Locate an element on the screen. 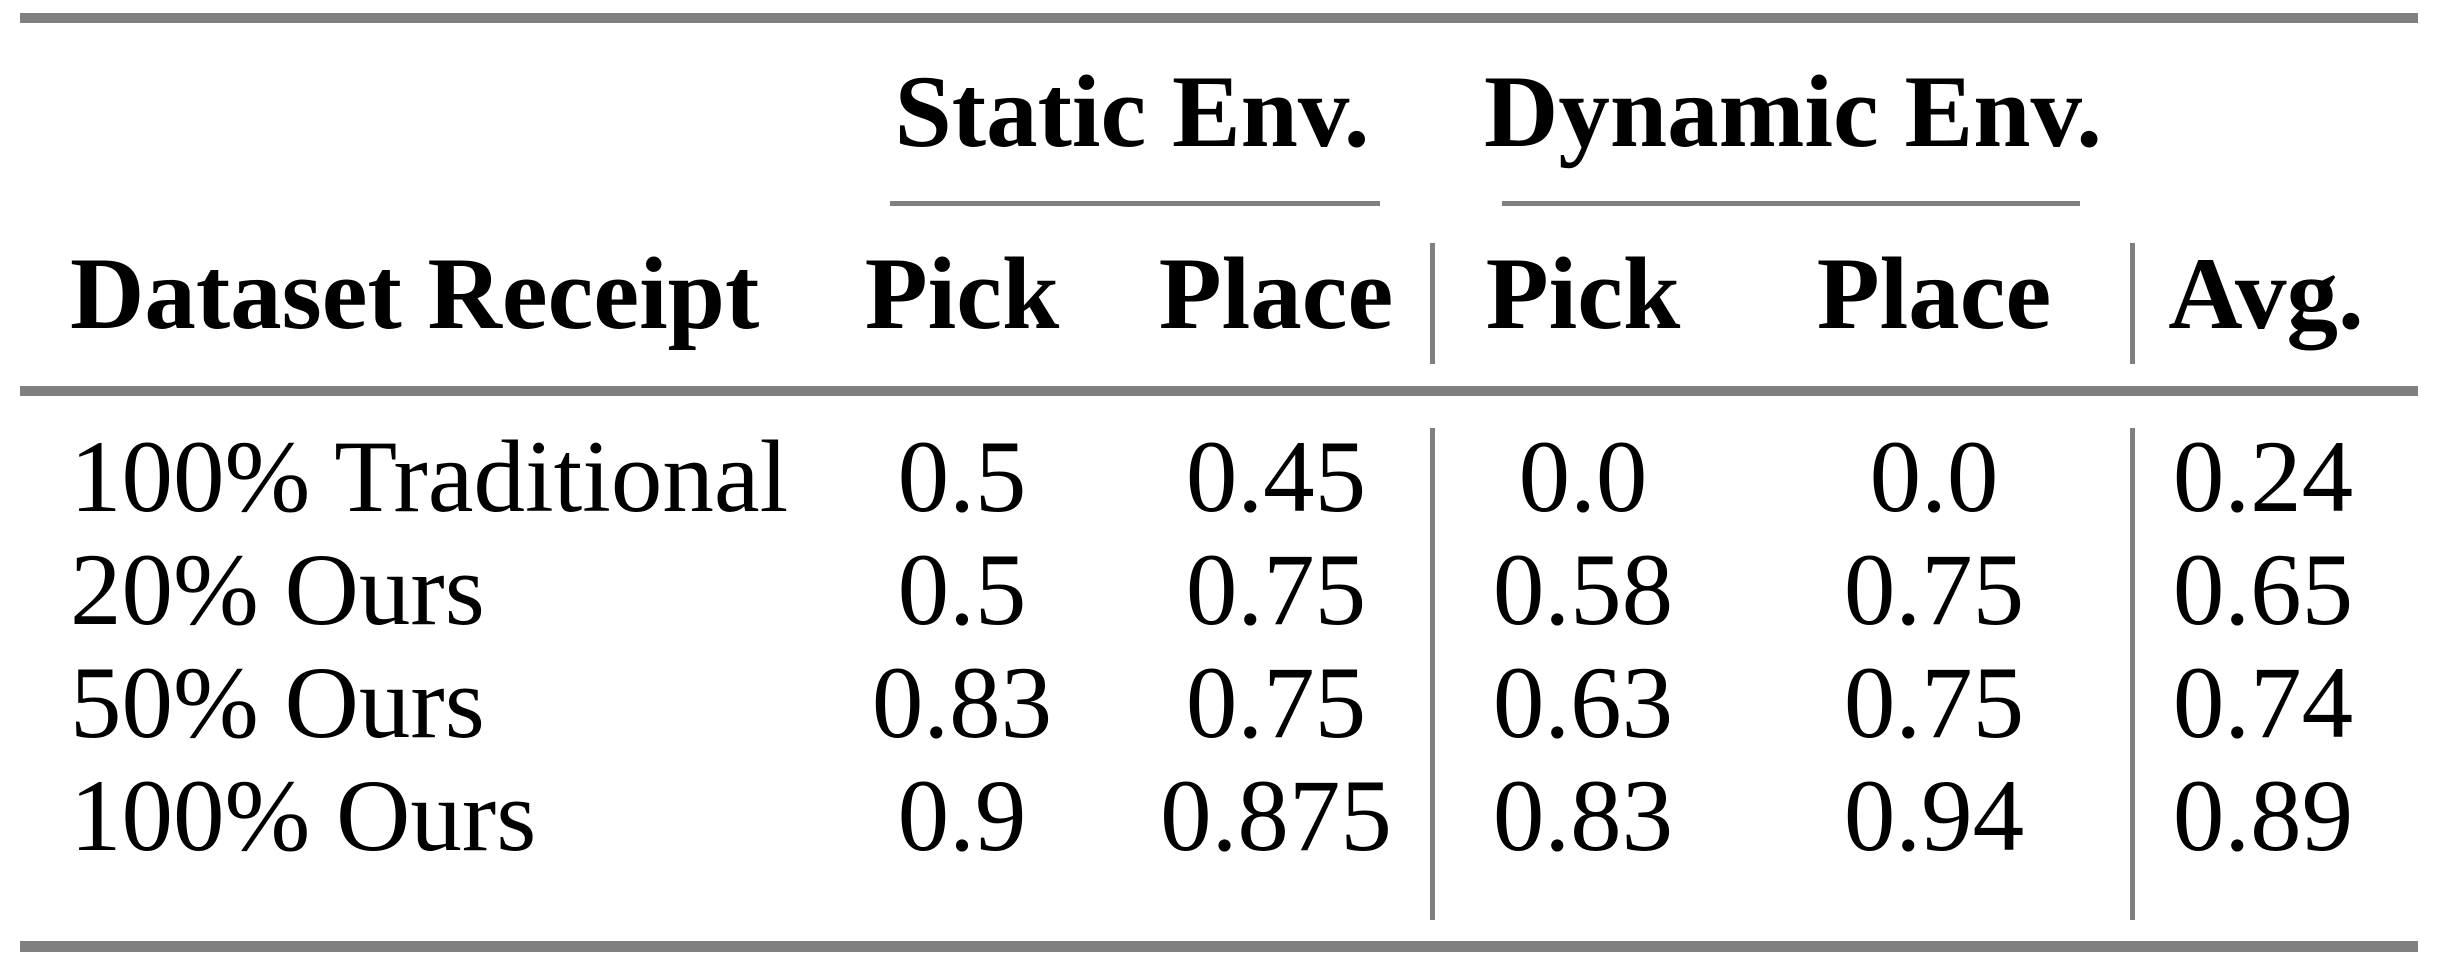 Image resolution: width=2440 pixels, height=966 pixels. table-mid-rule is located at coordinates (1219, 391).